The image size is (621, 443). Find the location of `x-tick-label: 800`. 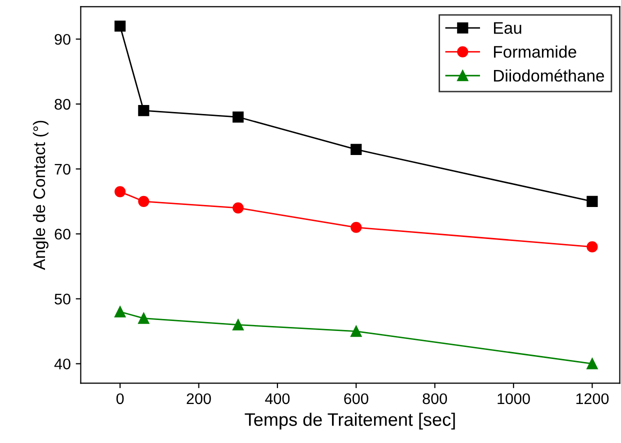

x-tick-label: 800 is located at coordinates (434, 398).